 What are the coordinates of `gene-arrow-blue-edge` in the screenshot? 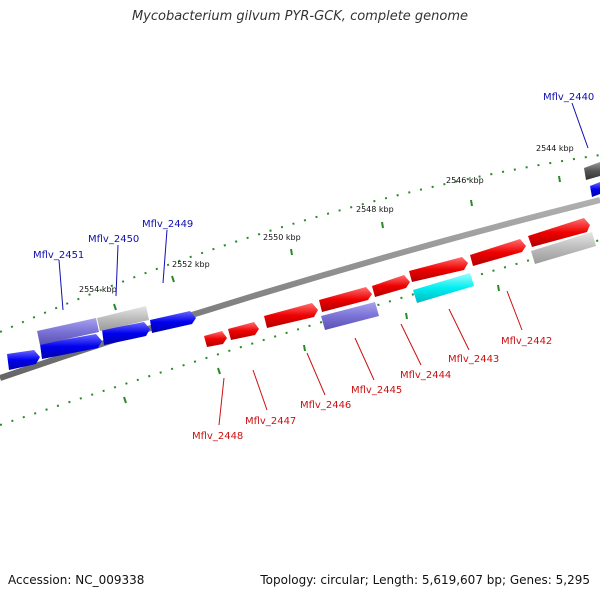 It's located at (595, 189).